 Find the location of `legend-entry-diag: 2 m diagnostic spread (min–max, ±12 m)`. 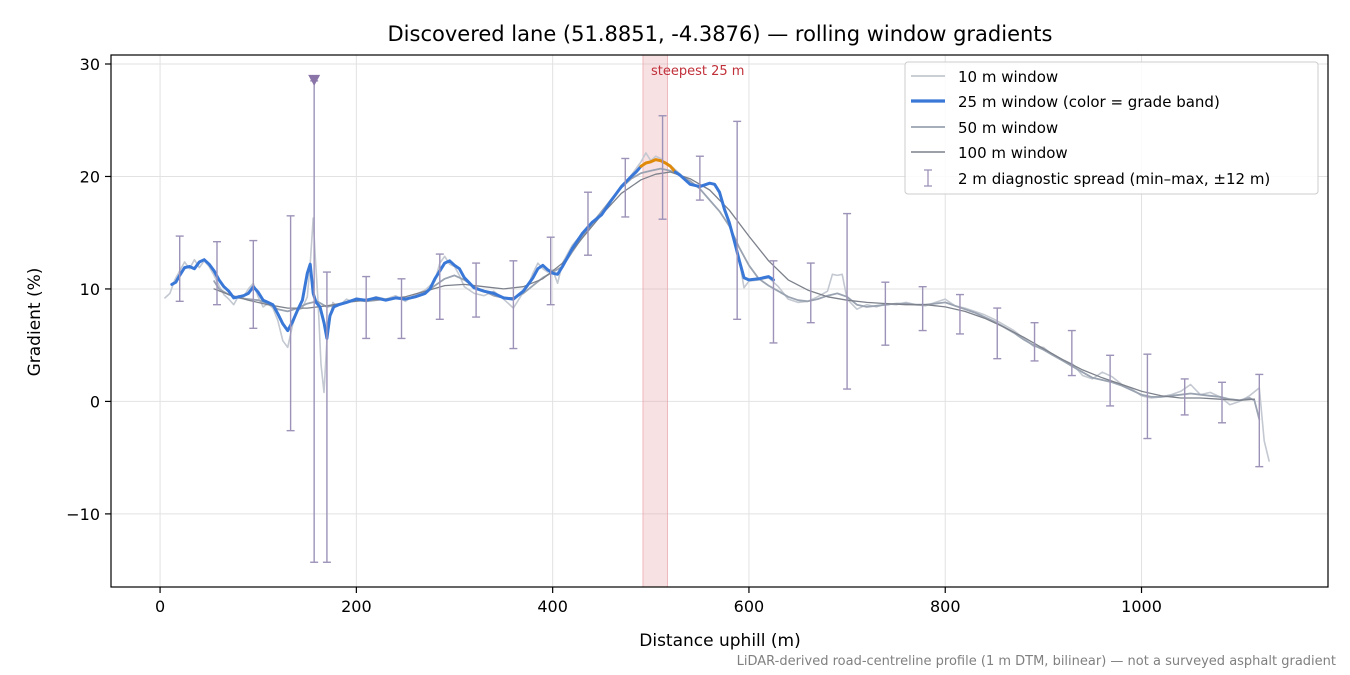

legend-entry-diag: 2 m diagnostic spread (min–max, ±12 m) is located at coordinates (1097, 178).